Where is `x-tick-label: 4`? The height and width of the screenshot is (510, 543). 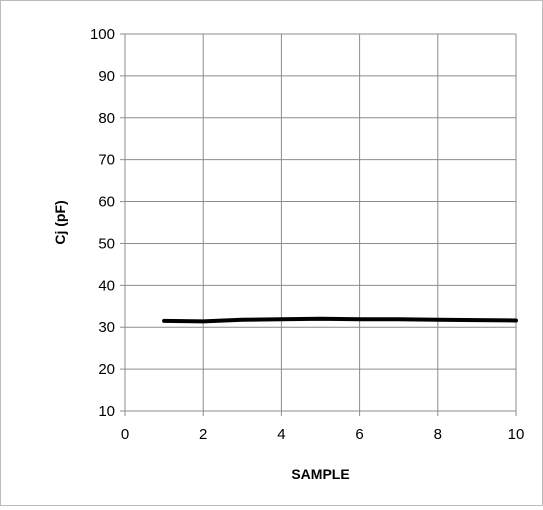 x-tick-label: 4 is located at coordinates (281, 434).